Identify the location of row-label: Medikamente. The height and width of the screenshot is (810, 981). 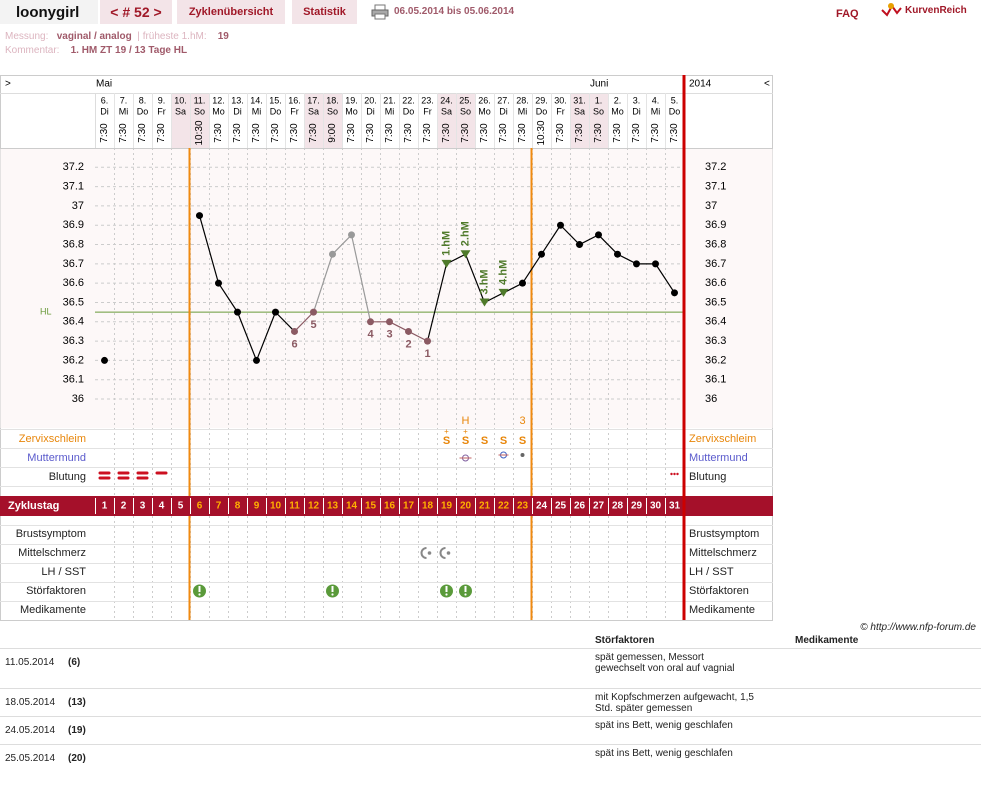
(53, 610).